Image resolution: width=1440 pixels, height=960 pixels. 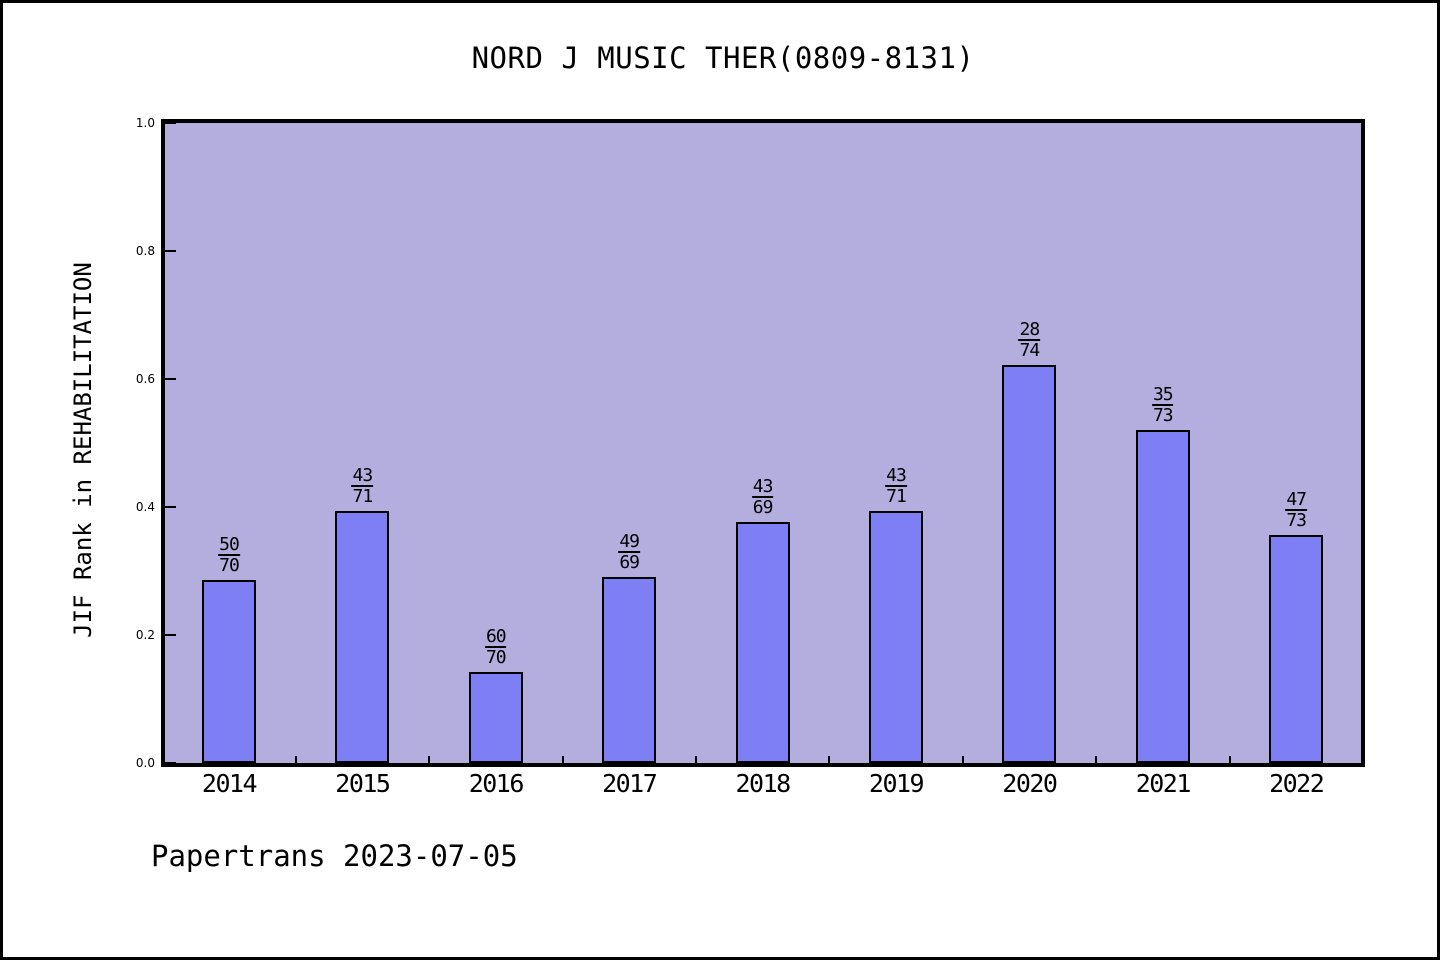 I want to click on bar-2018, so click(x=762, y=642).